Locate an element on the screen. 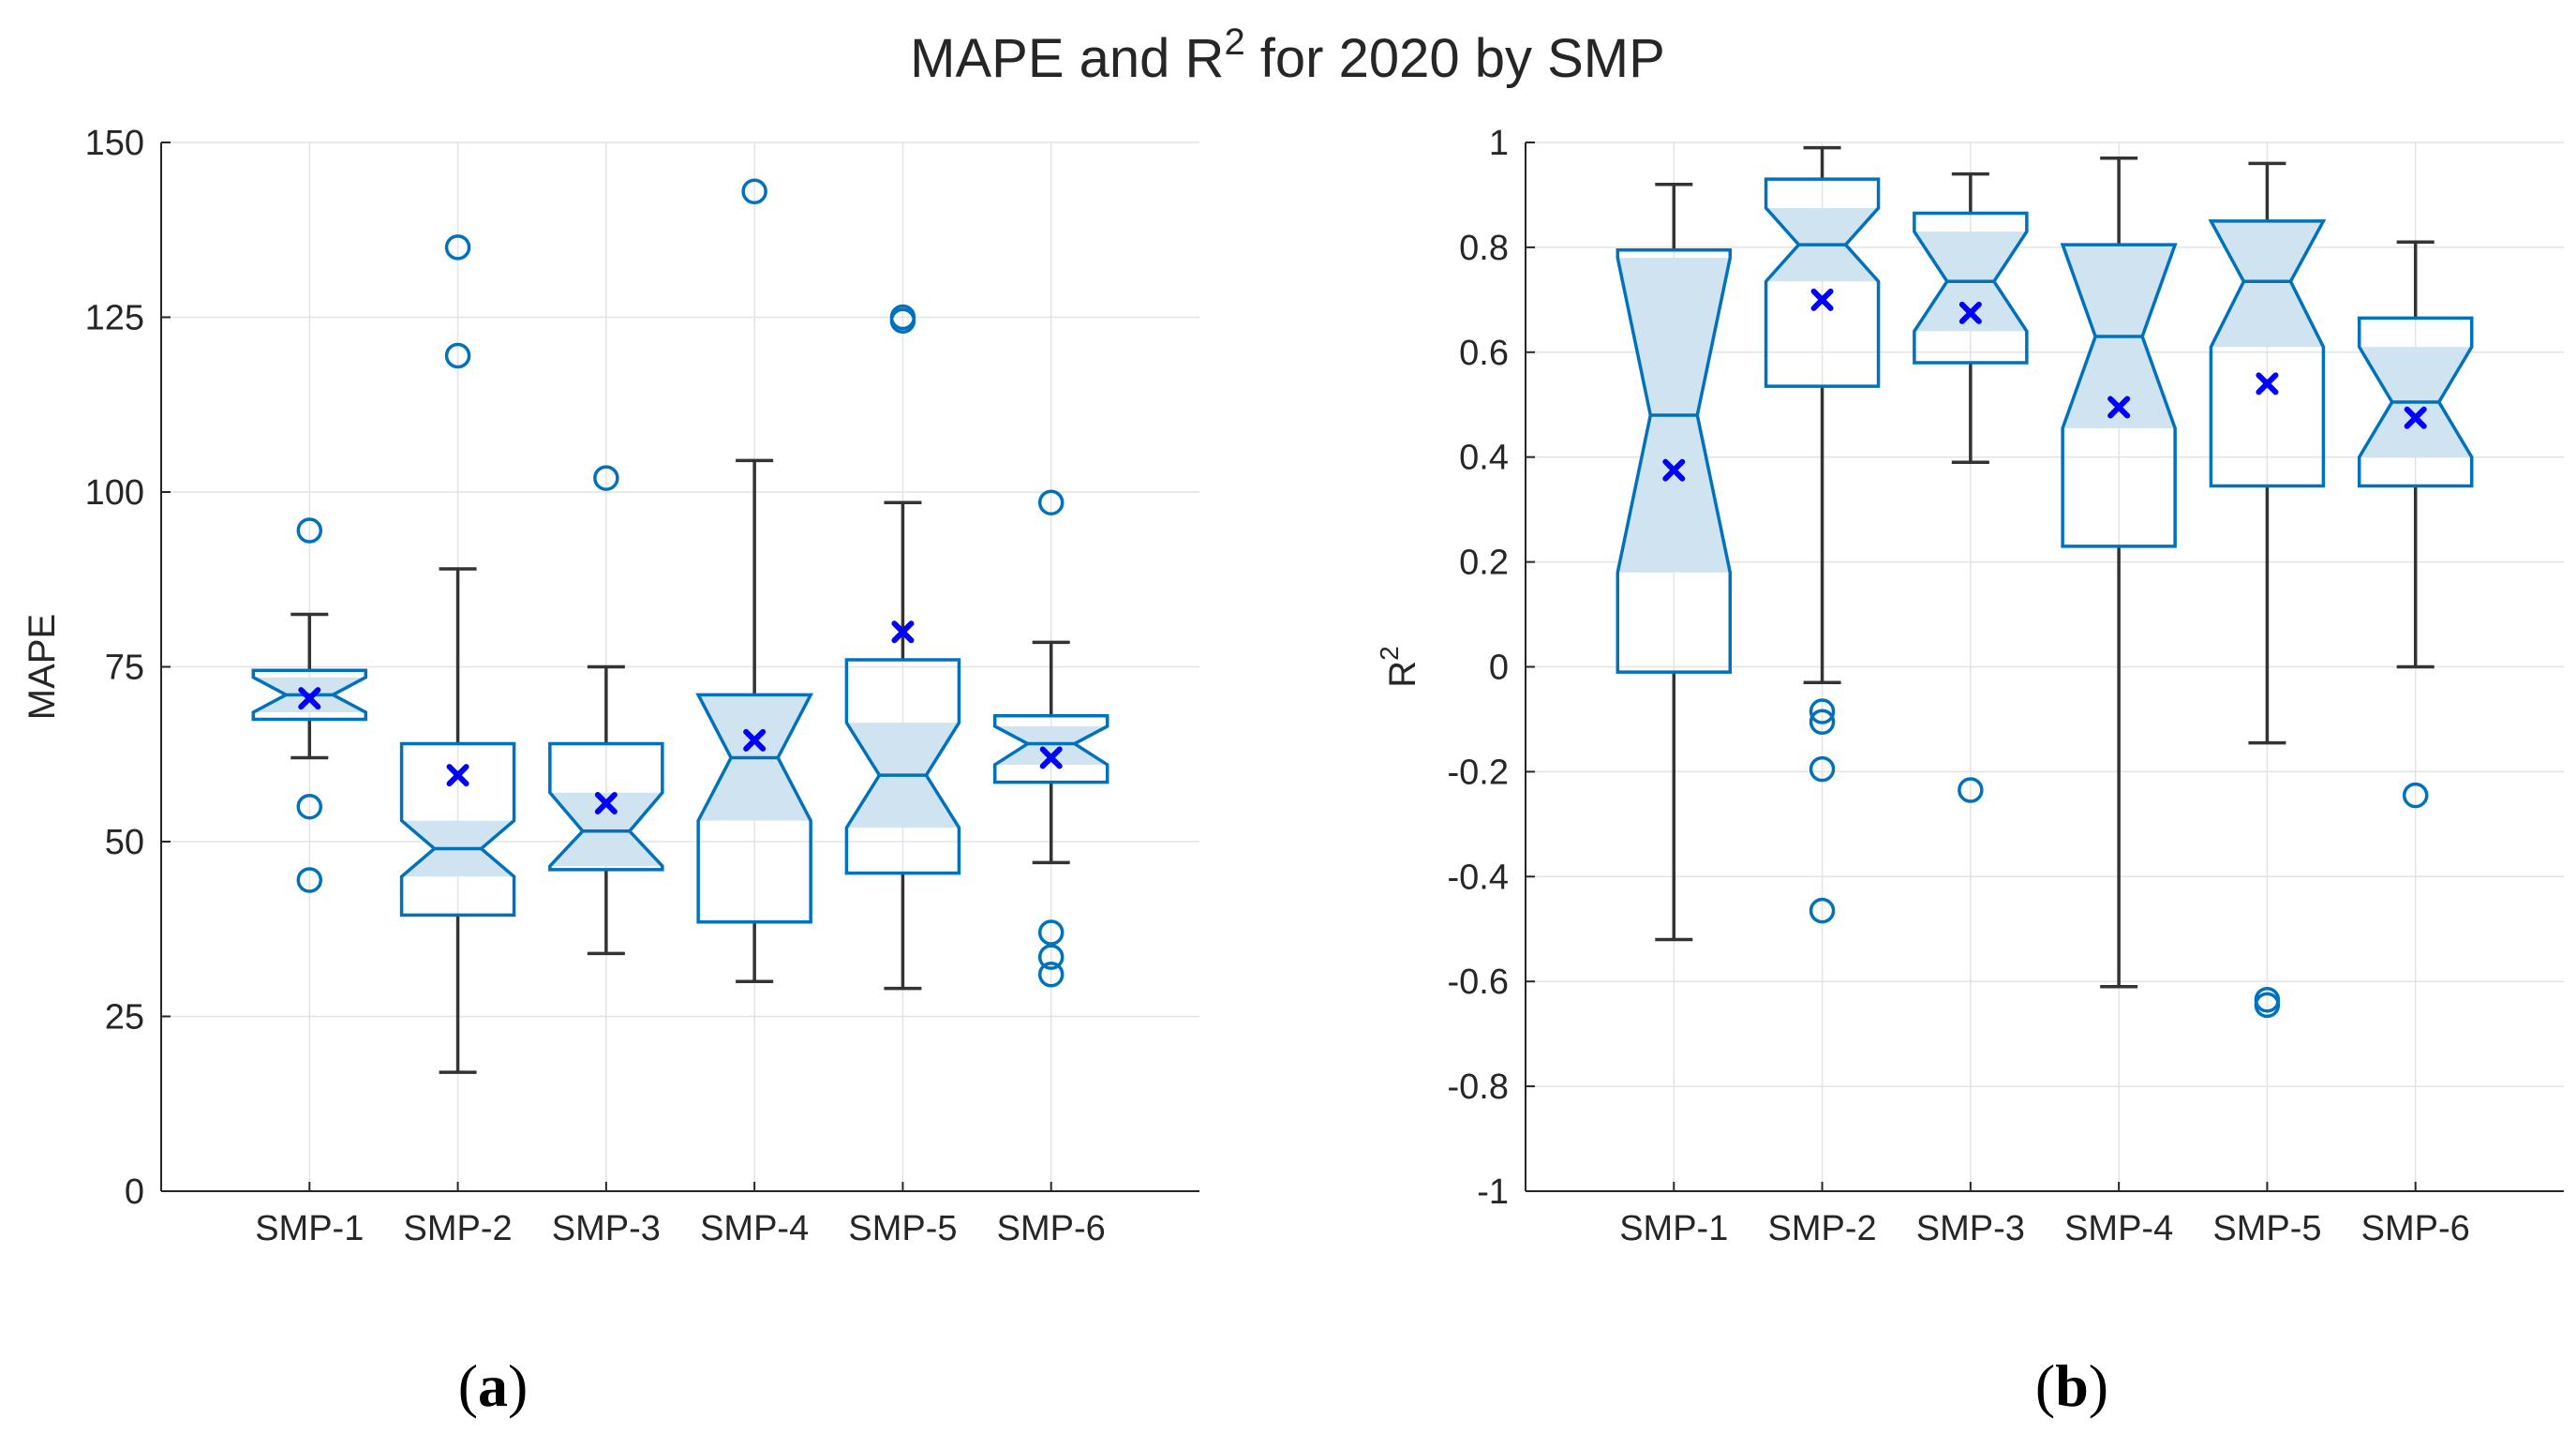  y-tick-label: 75 is located at coordinates (124, 669).